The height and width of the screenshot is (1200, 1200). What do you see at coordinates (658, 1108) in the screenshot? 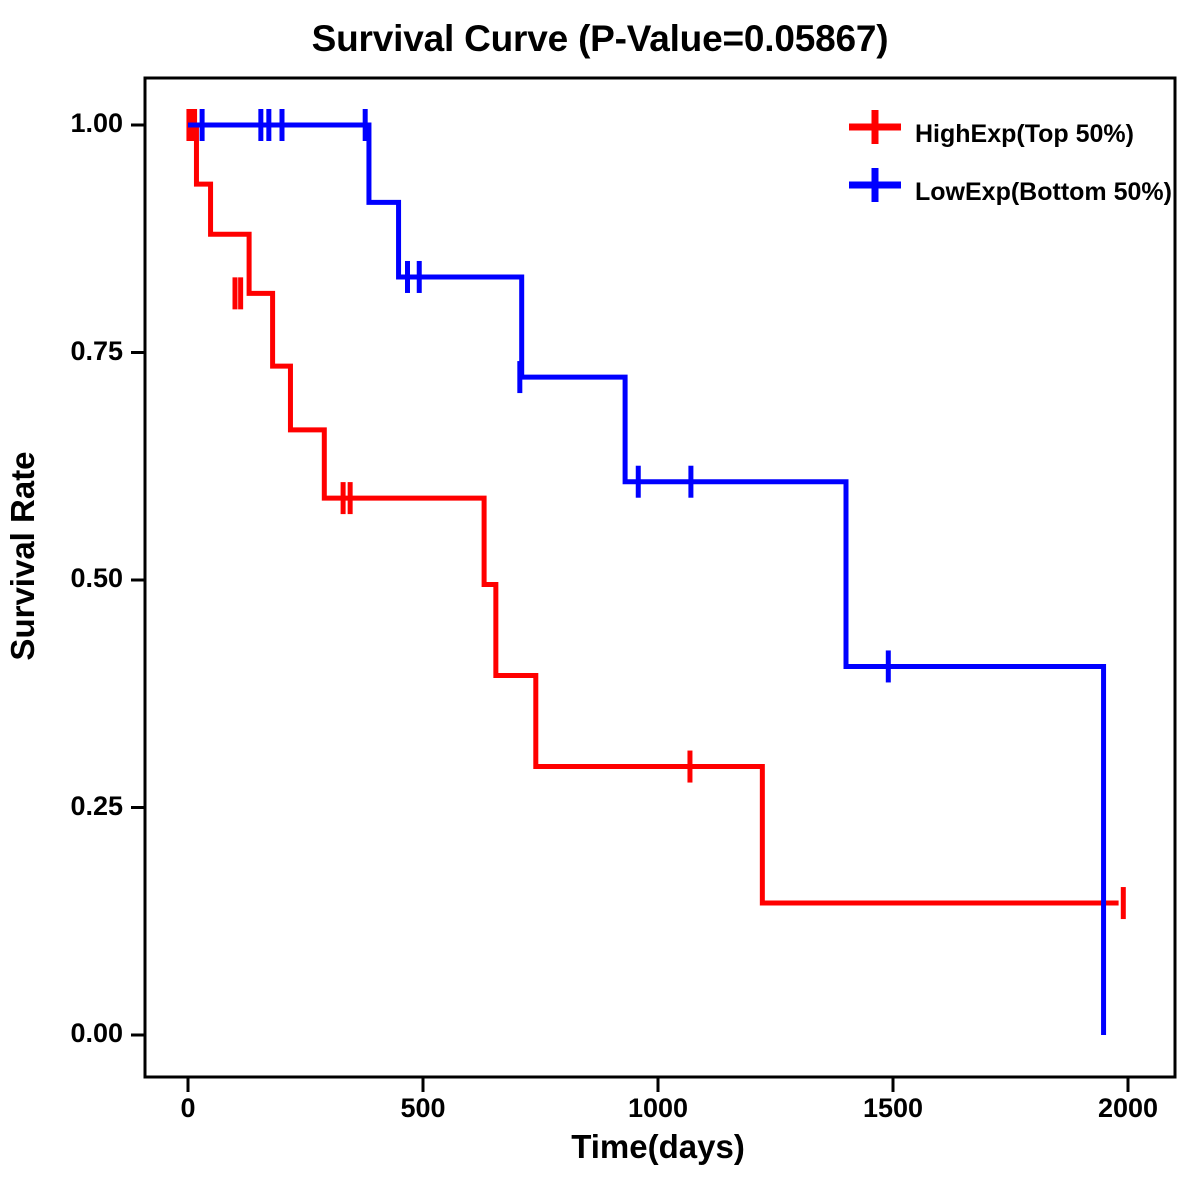
I see `x-tick-label: 1000` at bounding box center [658, 1108].